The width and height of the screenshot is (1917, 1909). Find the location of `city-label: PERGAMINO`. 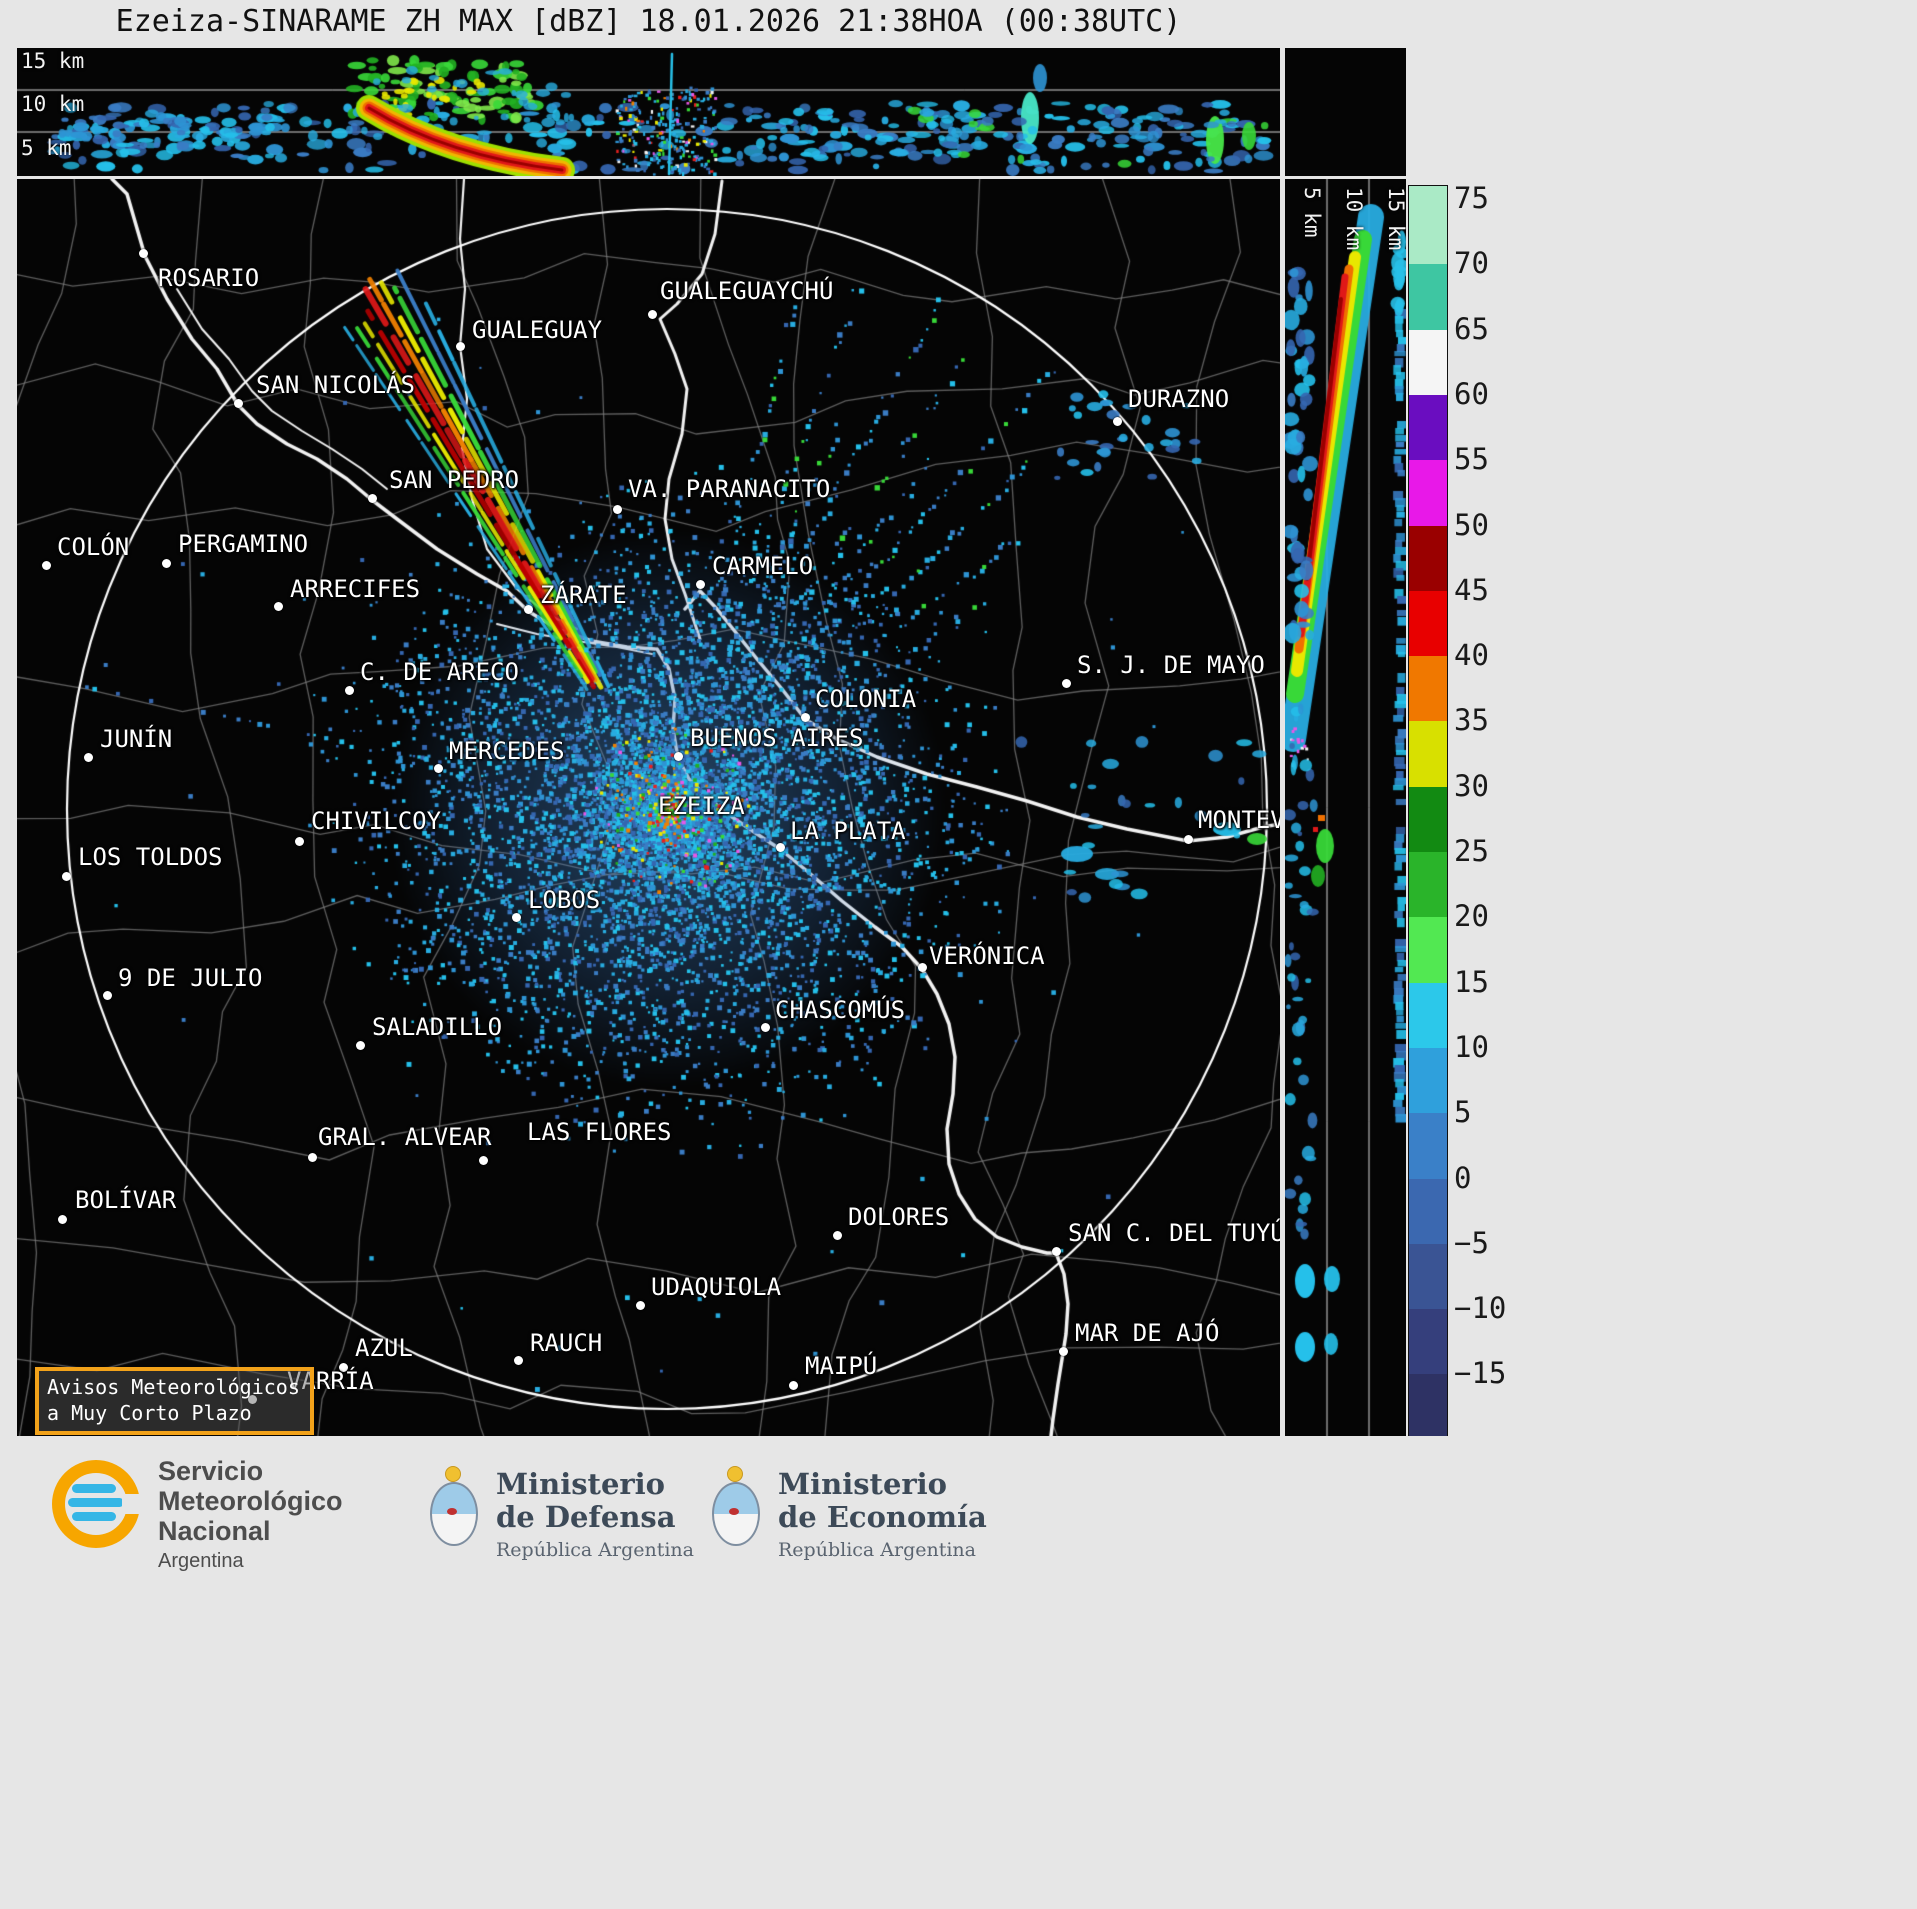

city-label: PERGAMINO is located at coordinates (243, 544).